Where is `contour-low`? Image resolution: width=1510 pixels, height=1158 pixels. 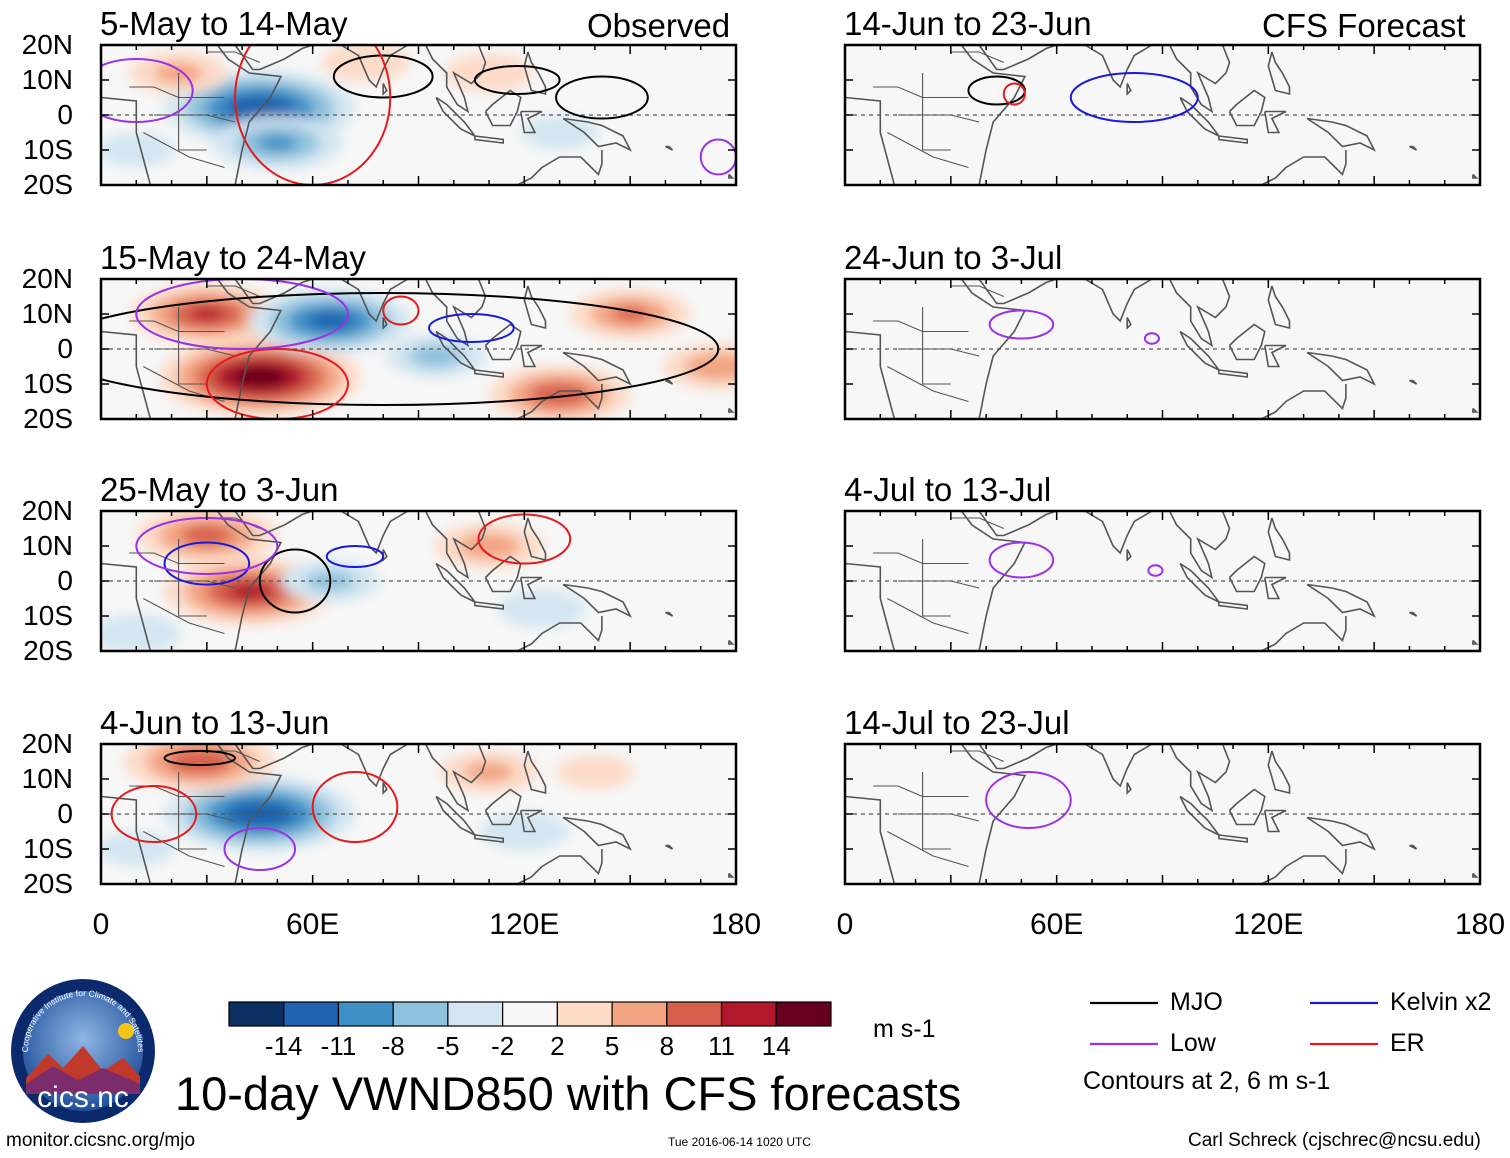
contour-low is located at coordinates (1021, 324).